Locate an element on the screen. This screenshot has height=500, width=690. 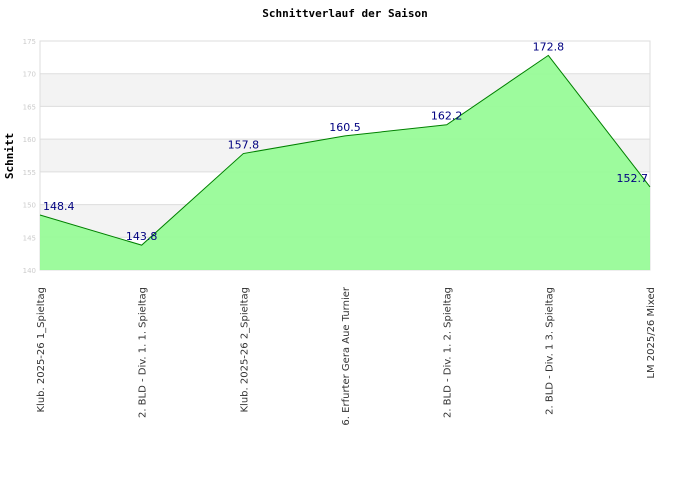
y-axis-label: Schnitt is located at coordinates (9, 156).